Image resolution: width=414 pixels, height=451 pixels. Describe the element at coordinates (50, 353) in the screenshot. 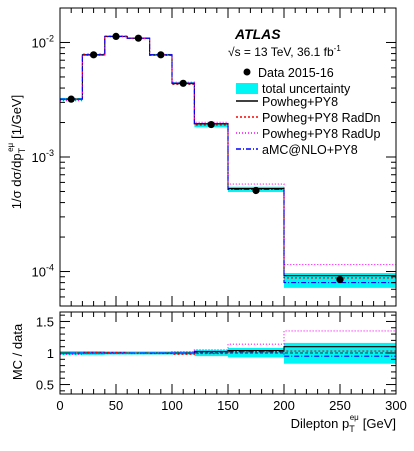

I see `ratio-y-tick-label-1: 1` at that location.